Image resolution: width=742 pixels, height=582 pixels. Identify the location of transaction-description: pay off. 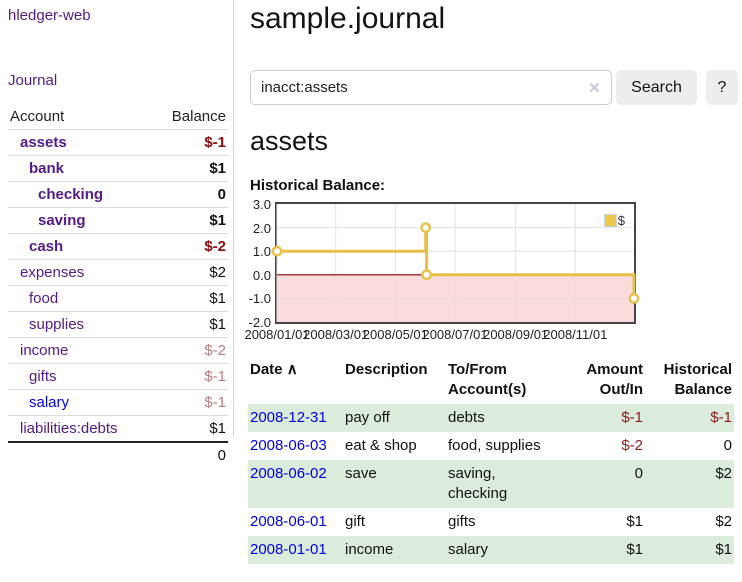
(394, 418).